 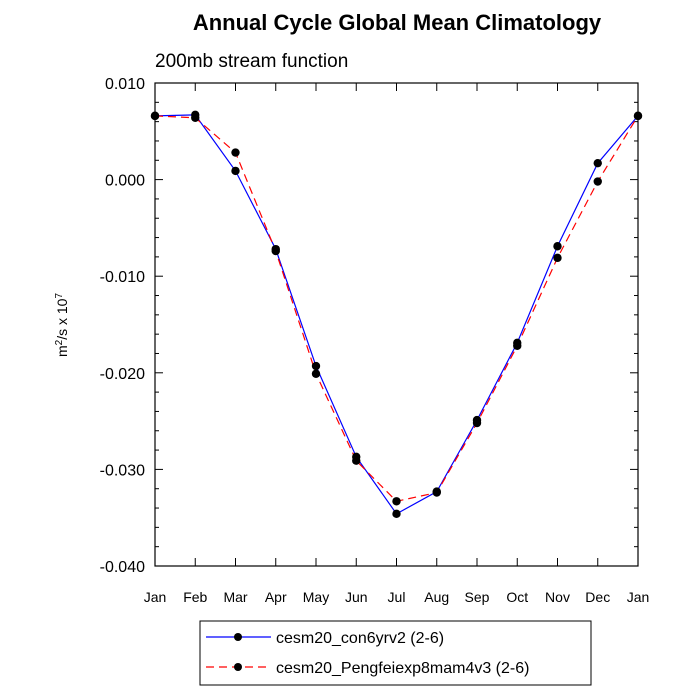 I want to click on chart-subtitle: 200mb stream function, so click(x=251, y=61).